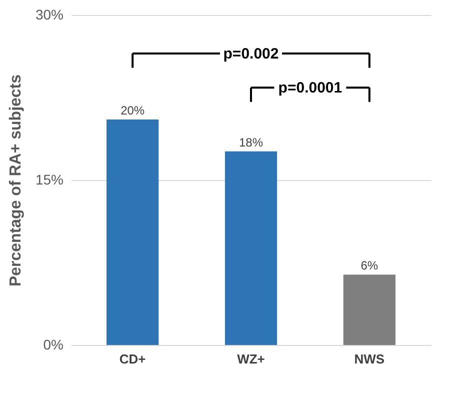 The width and height of the screenshot is (454, 409). I want to click on data-label: 18%, so click(251, 142).